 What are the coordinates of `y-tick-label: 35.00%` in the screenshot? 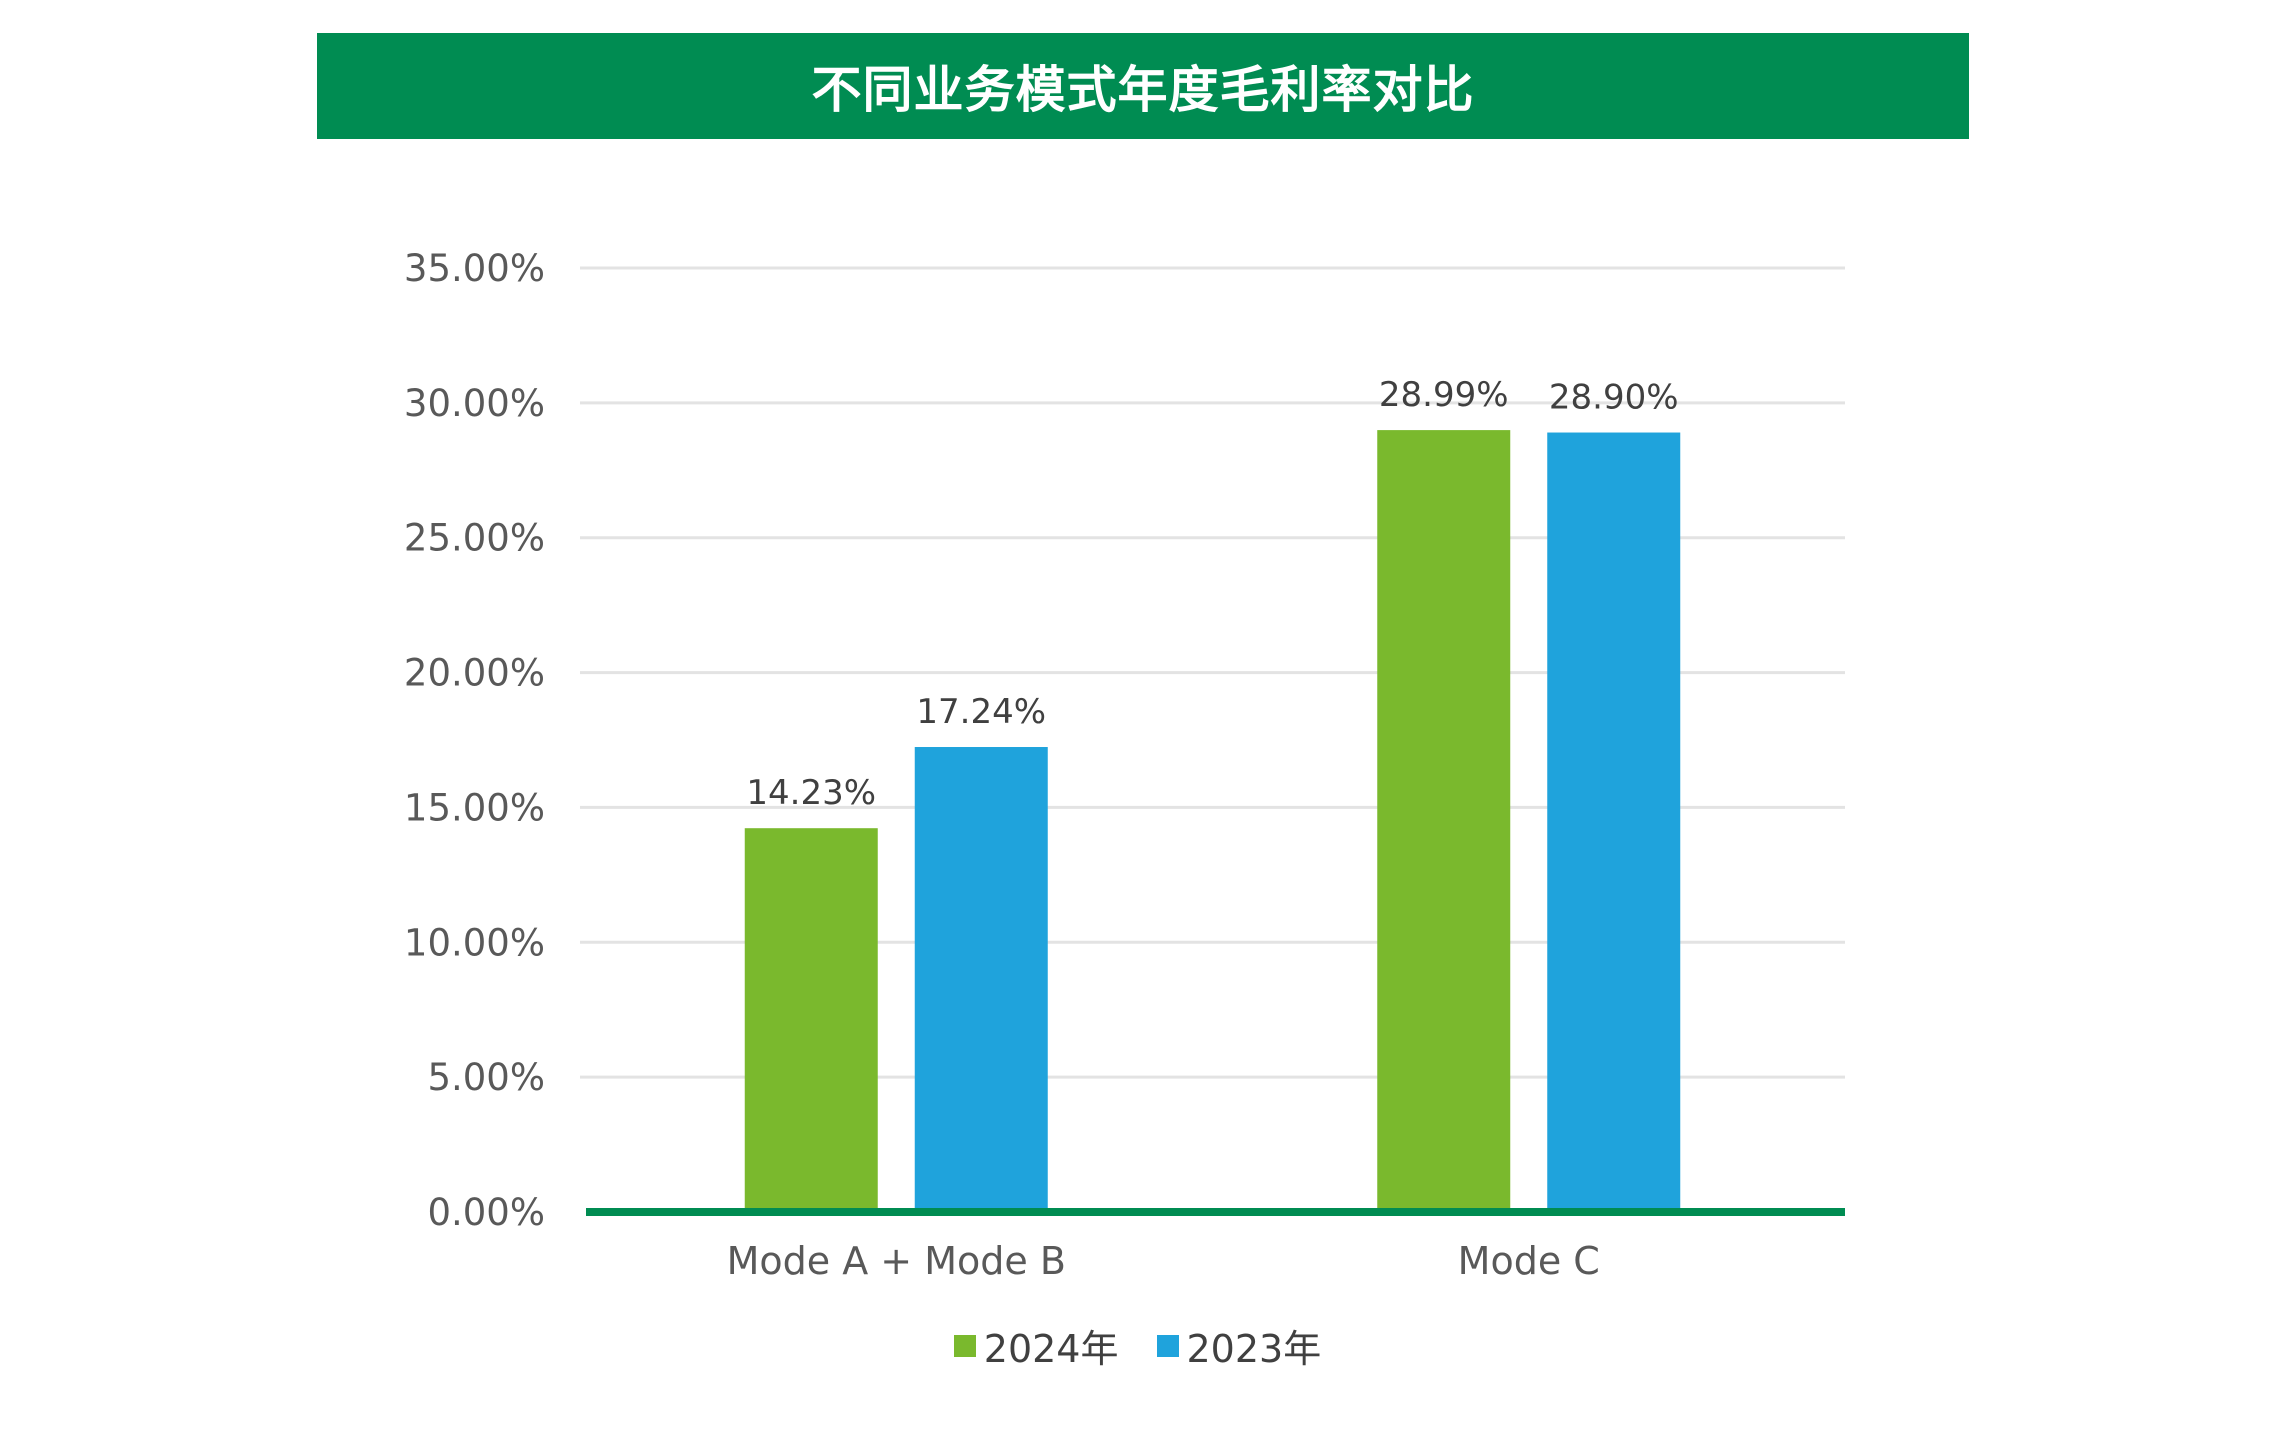 It's located at (474, 268).